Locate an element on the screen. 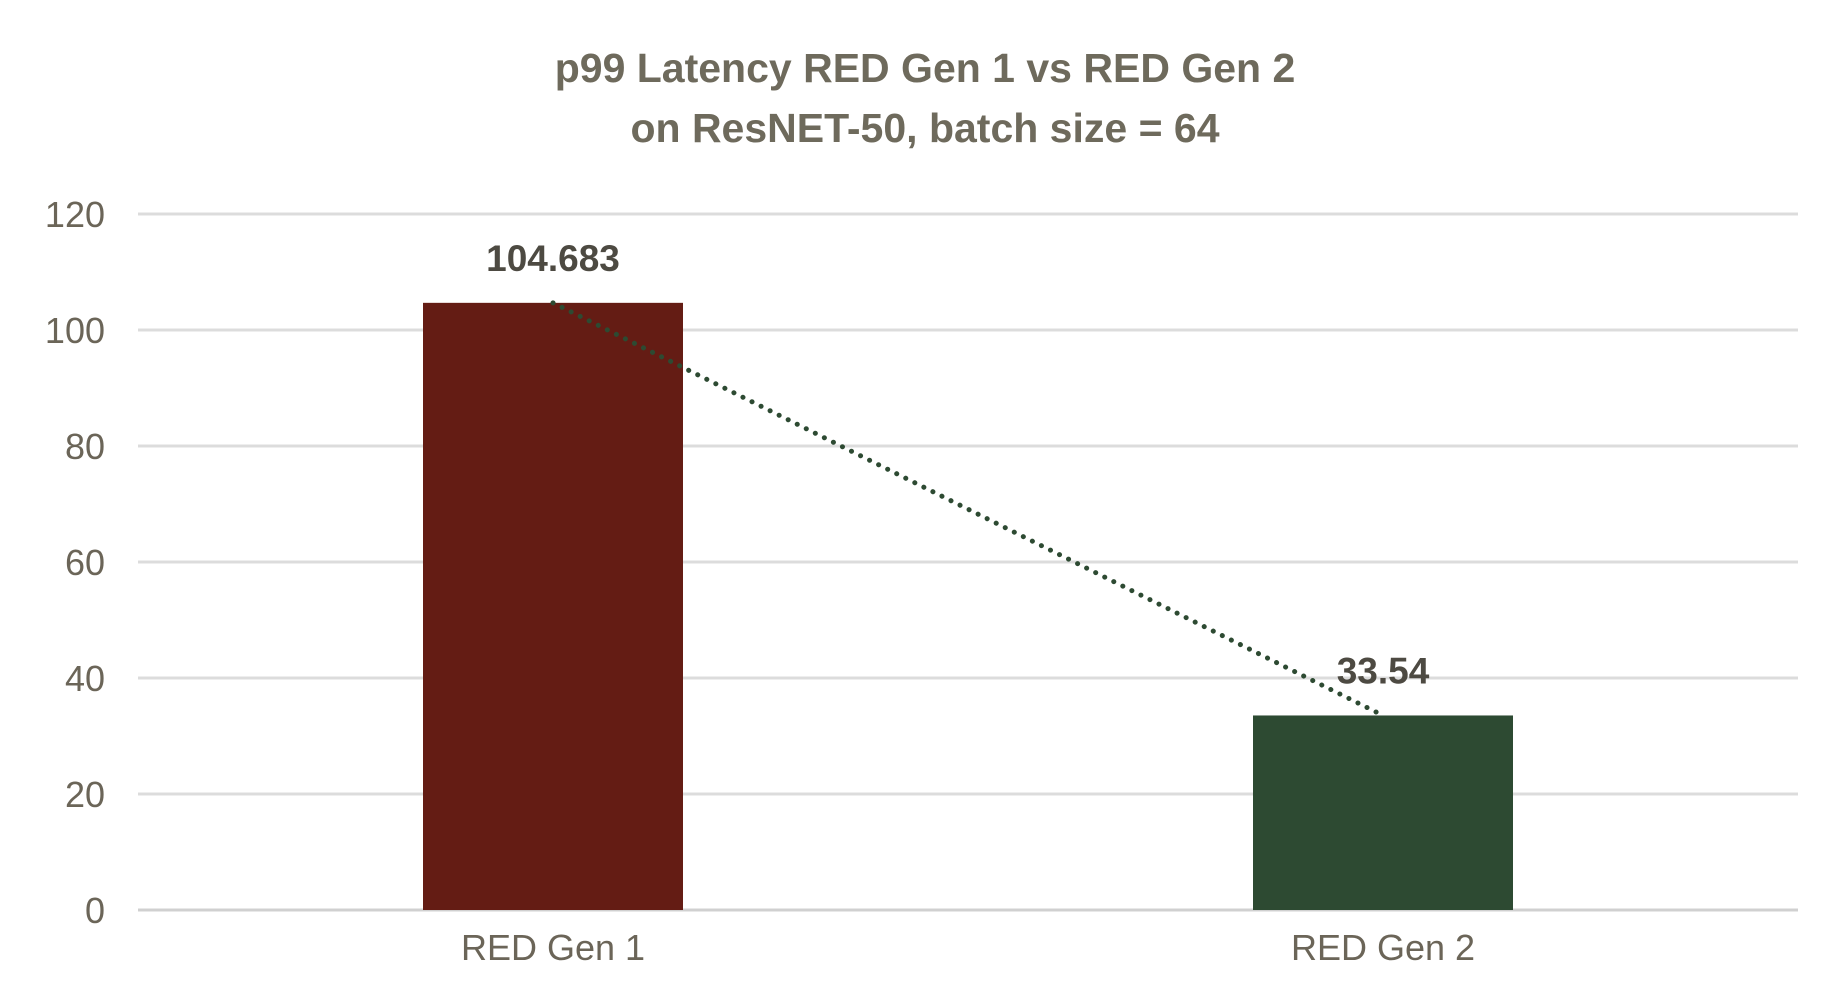  y-tick-label: 20 is located at coordinates (85, 794).